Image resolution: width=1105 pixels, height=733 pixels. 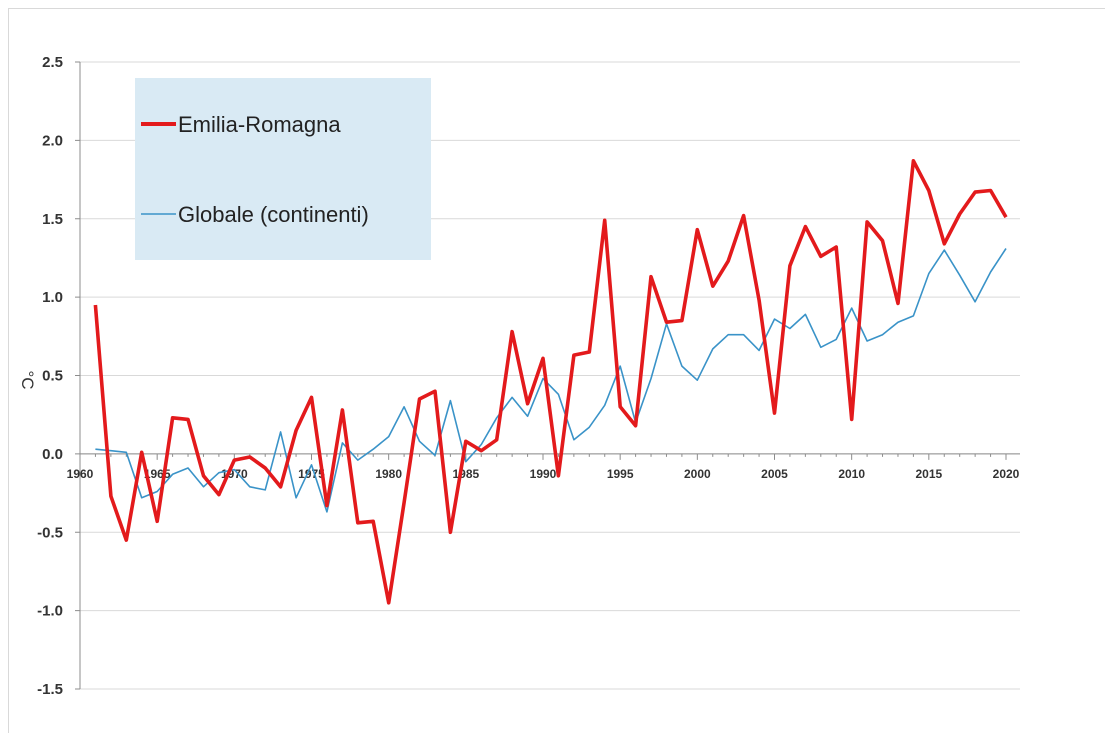 I want to click on x-tick-label: 1960, so click(x=80, y=474).